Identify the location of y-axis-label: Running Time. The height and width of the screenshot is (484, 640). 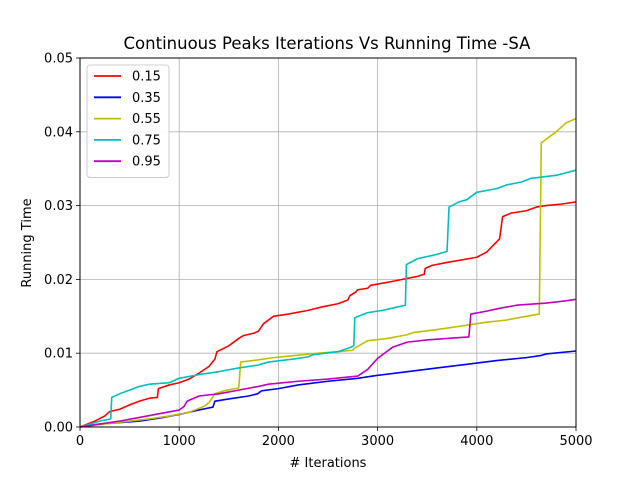
(27, 242).